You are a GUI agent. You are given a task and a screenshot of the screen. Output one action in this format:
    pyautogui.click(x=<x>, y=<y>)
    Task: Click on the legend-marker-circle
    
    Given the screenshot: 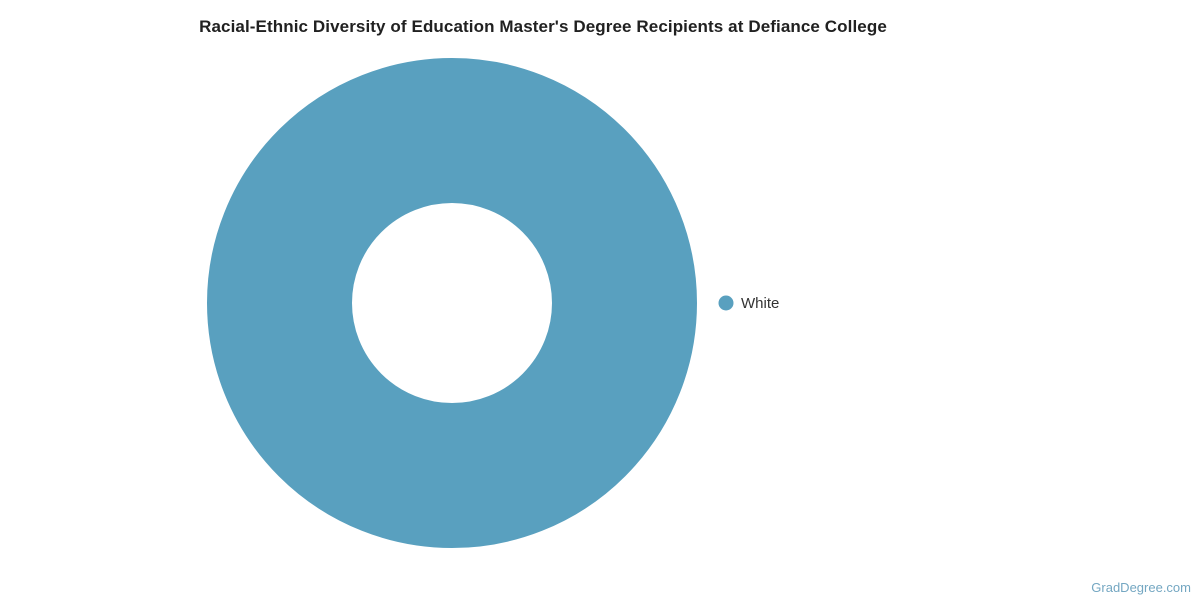 What is the action you would take?
    pyautogui.click(x=726, y=303)
    